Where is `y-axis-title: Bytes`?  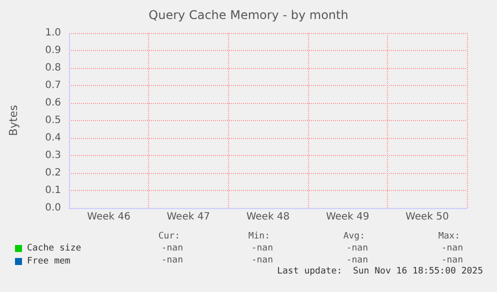
y-axis-title: Bytes is located at coordinates (13, 120).